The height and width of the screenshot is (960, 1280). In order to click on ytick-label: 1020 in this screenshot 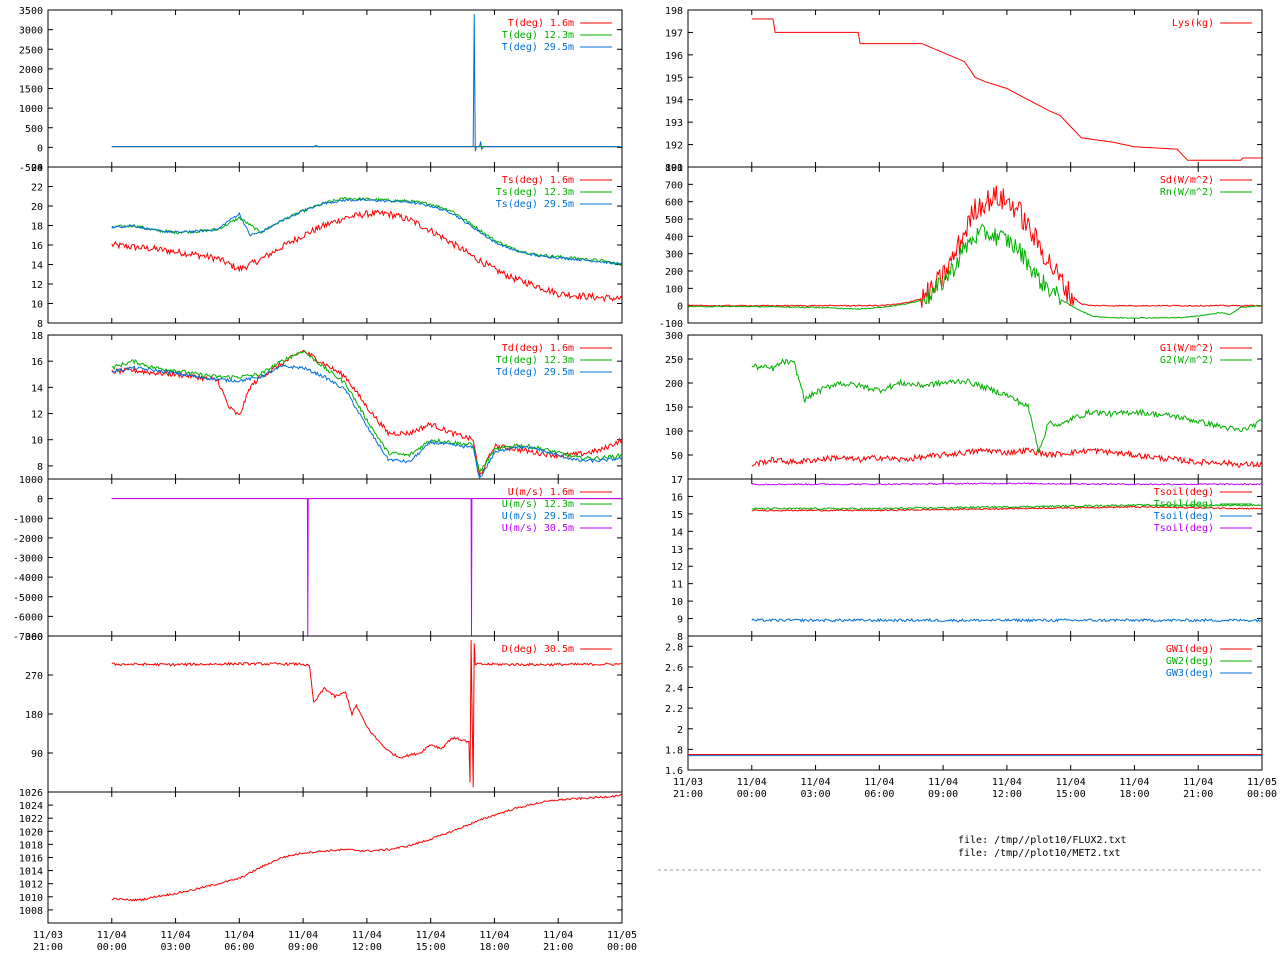, I will do `click(31, 832)`.